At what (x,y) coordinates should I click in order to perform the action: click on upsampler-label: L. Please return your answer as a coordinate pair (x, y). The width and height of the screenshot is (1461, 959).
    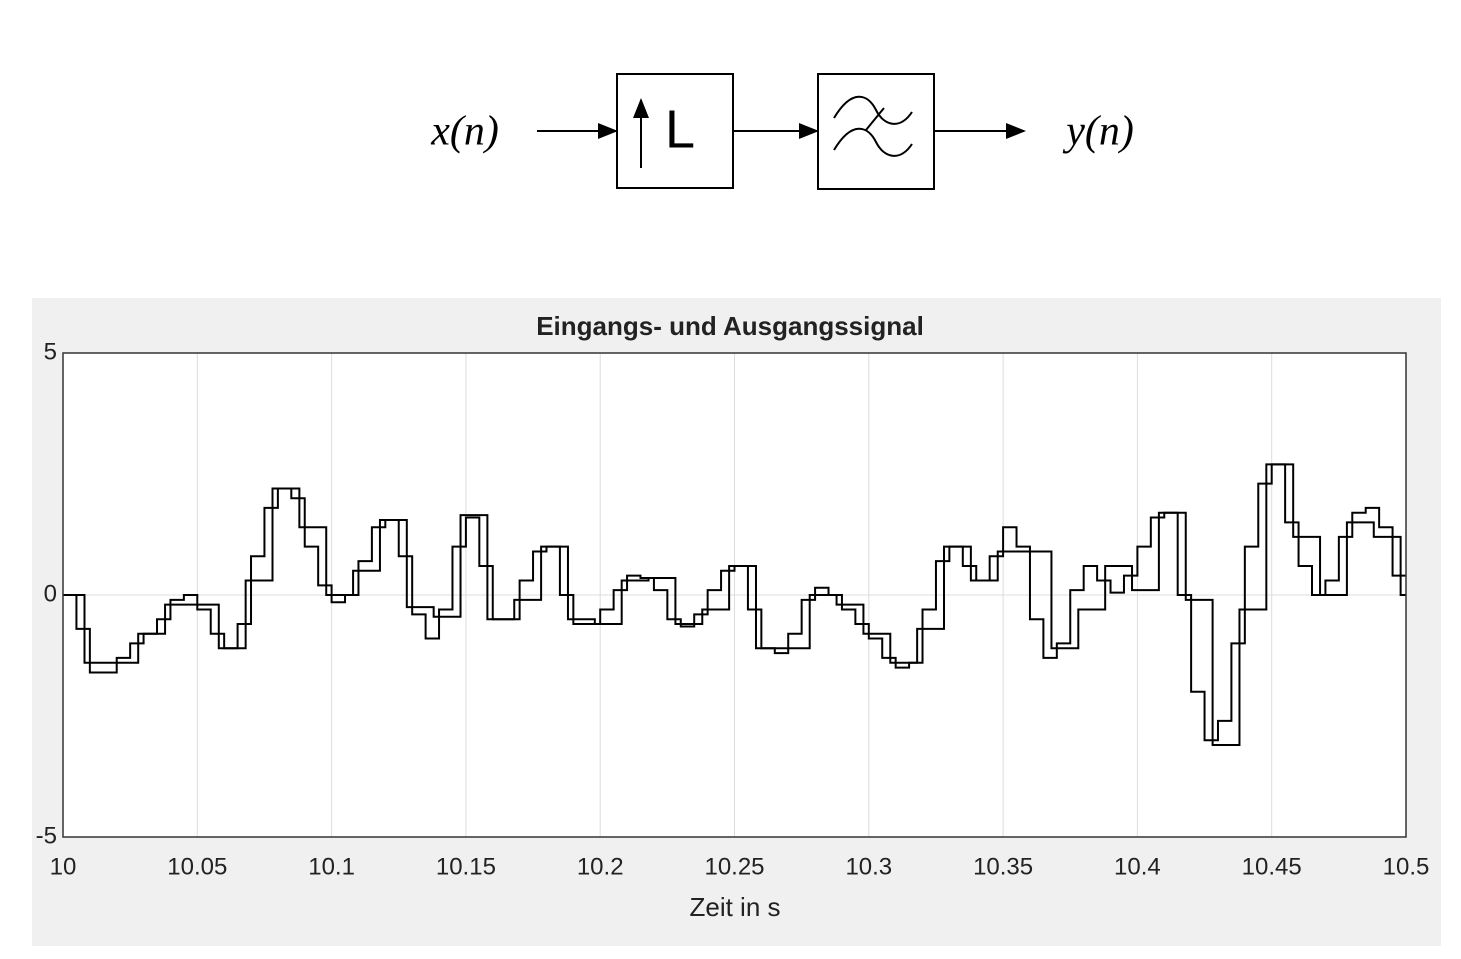
    Looking at the image, I should click on (680, 129).